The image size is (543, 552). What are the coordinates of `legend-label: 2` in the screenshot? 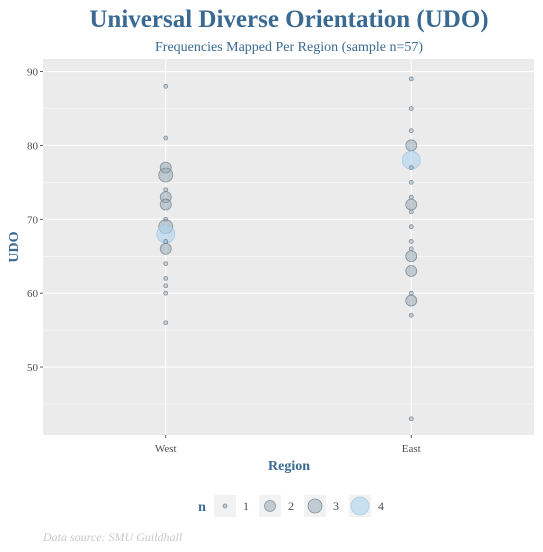 It's located at (291, 506).